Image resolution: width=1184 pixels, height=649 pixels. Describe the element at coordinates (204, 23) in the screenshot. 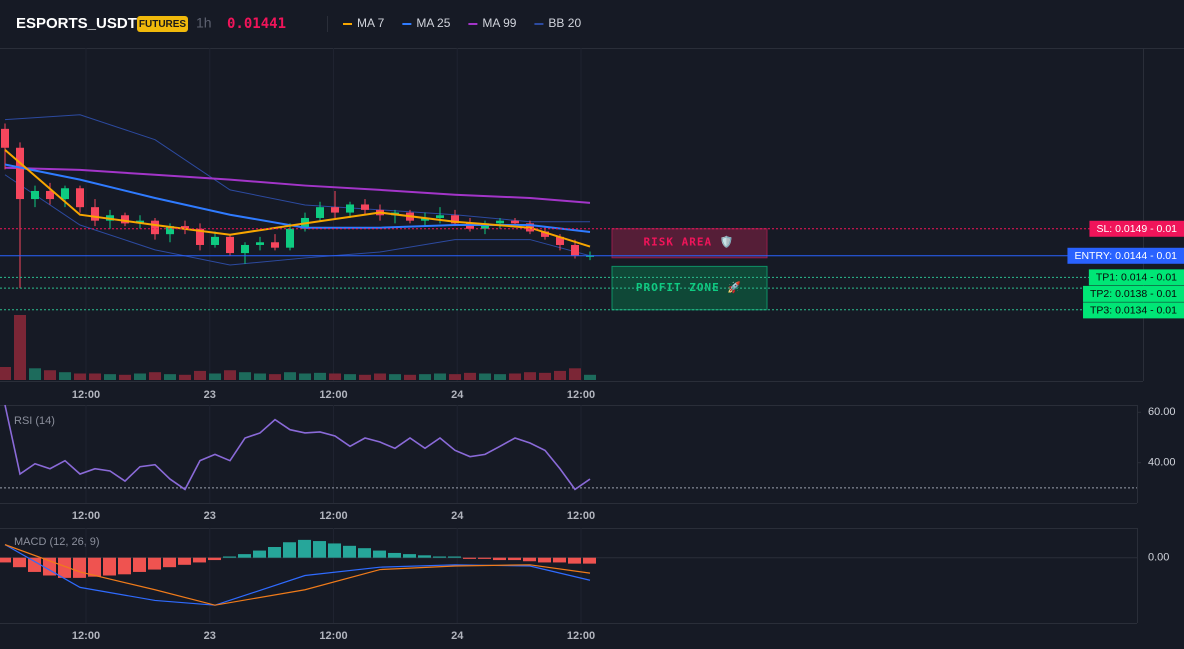

I see `interval: 1h` at that location.